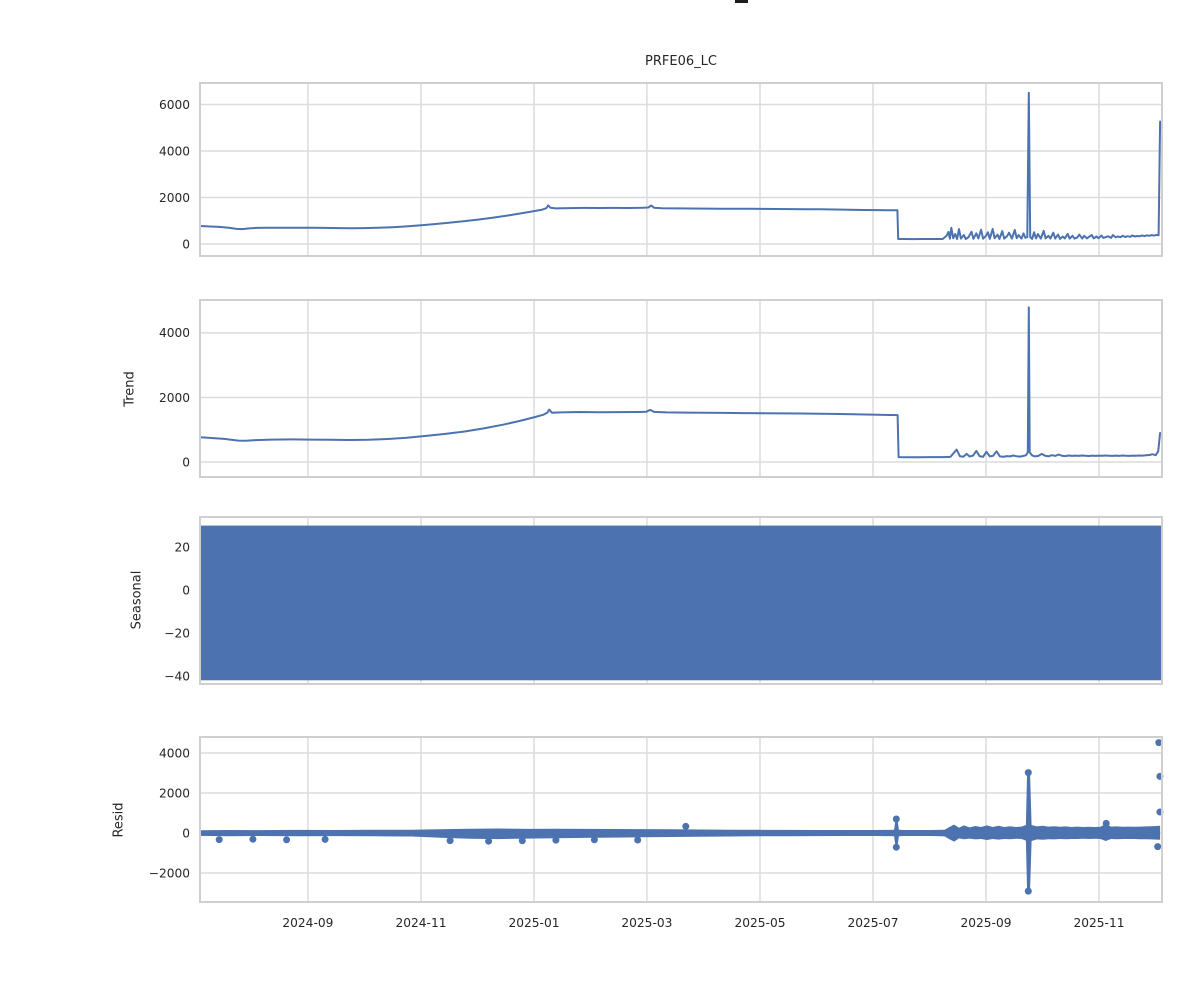 This screenshot has width=1200, height=1000. What do you see at coordinates (169, 873) in the screenshot?
I see `y-tick-label: −2000` at bounding box center [169, 873].